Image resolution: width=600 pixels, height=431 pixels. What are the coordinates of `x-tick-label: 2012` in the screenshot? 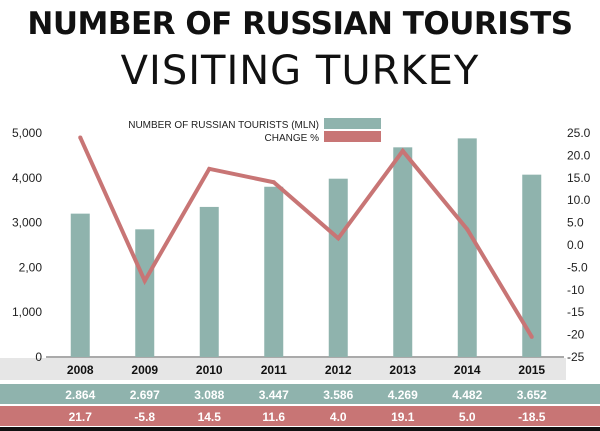 It's located at (338, 370).